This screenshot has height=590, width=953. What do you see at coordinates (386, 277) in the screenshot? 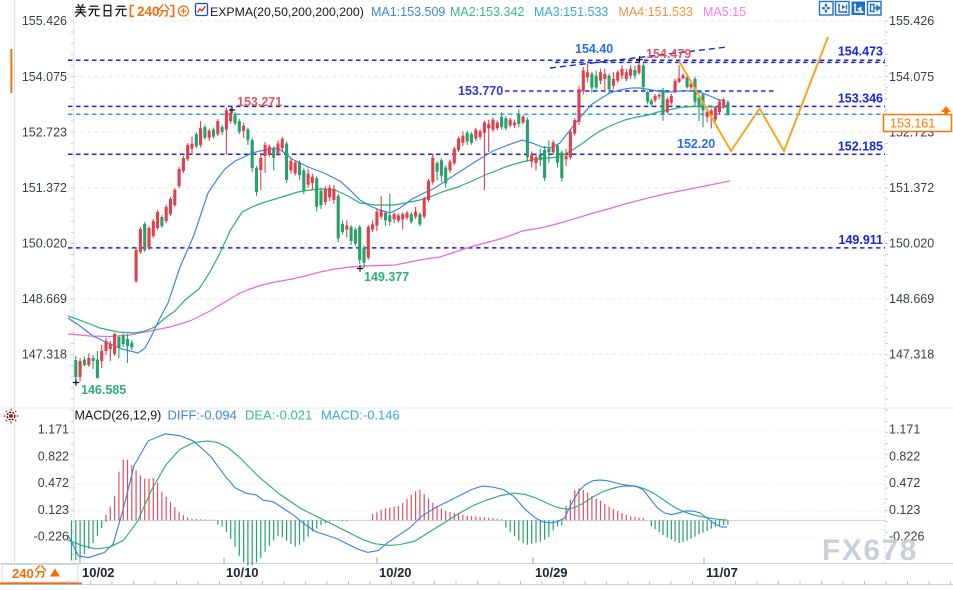
I see `svg-text: 149.377` at bounding box center [386, 277].